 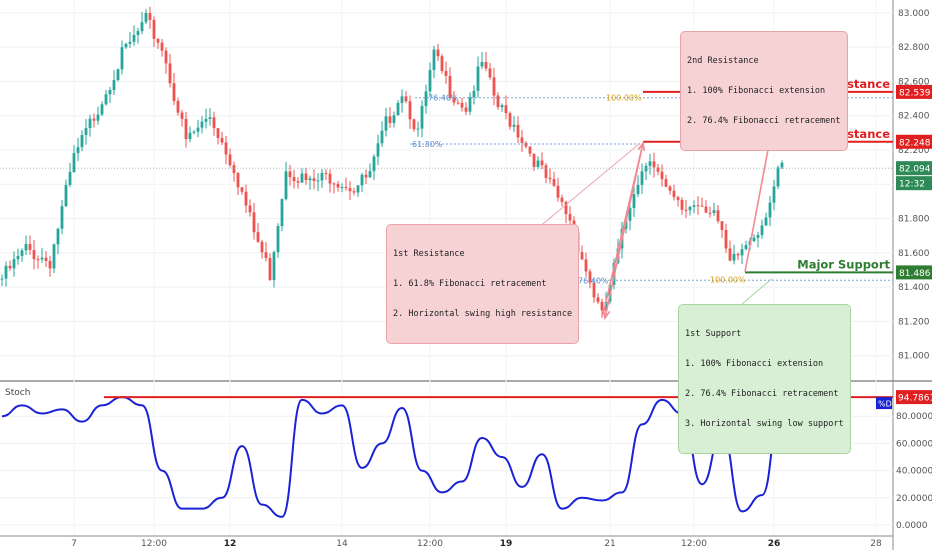 I want to click on note-first-support-line3: 3. Horizontal swing low support, so click(x=764, y=424).